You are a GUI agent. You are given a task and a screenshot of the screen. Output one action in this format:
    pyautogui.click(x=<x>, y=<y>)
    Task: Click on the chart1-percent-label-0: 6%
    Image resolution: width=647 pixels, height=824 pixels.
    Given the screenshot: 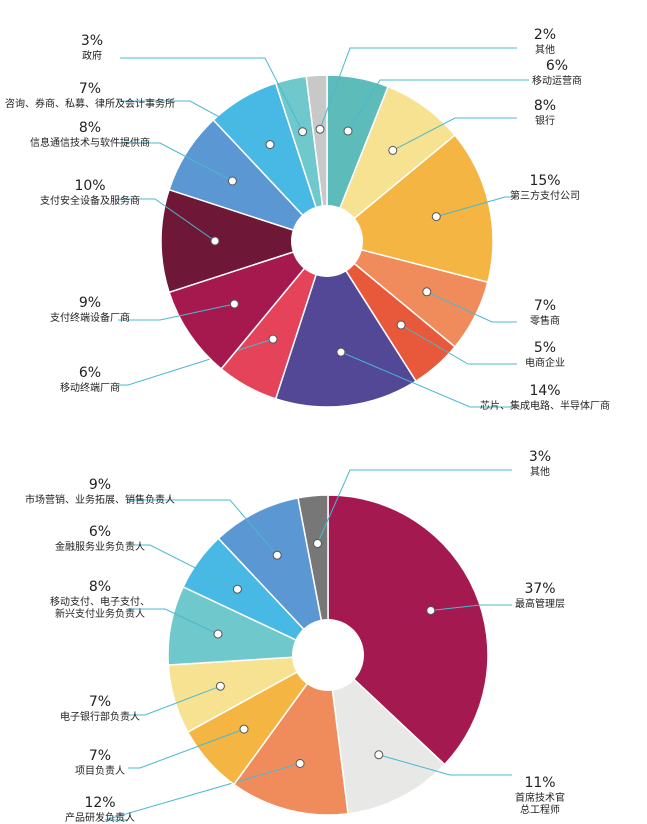 What is the action you would take?
    pyautogui.click(x=557, y=66)
    